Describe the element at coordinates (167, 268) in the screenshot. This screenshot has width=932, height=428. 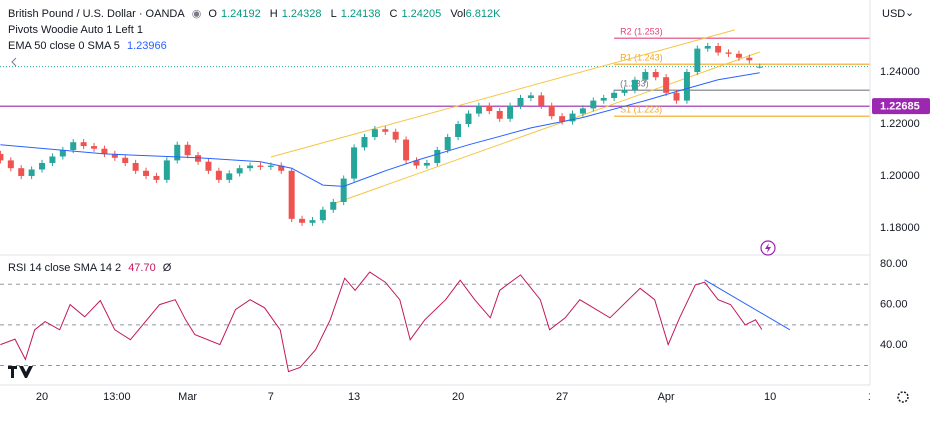
I see `indicator-suffix: Ø` at that location.